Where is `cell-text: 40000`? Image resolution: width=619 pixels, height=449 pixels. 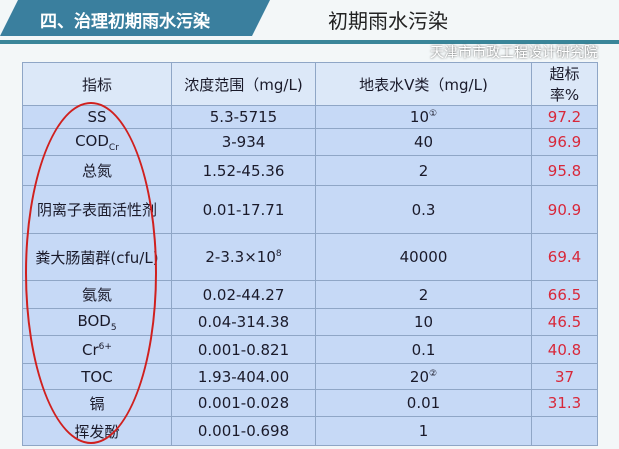 cell-text: 40000 is located at coordinates (423, 257).